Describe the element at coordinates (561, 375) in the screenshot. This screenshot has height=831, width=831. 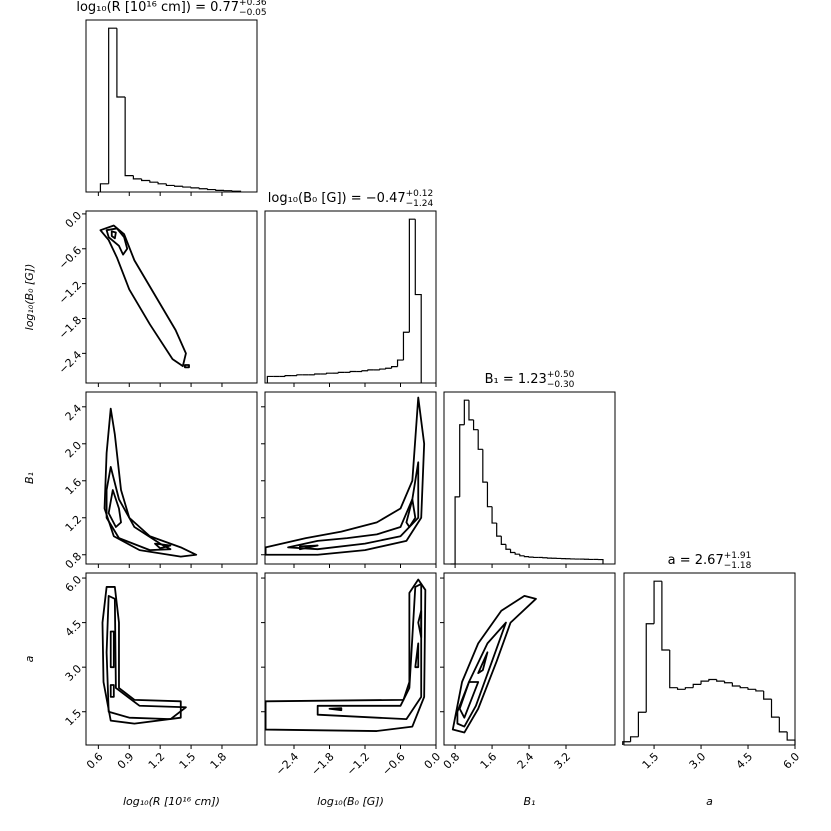
I see `title-upper: +0.50` at that location.